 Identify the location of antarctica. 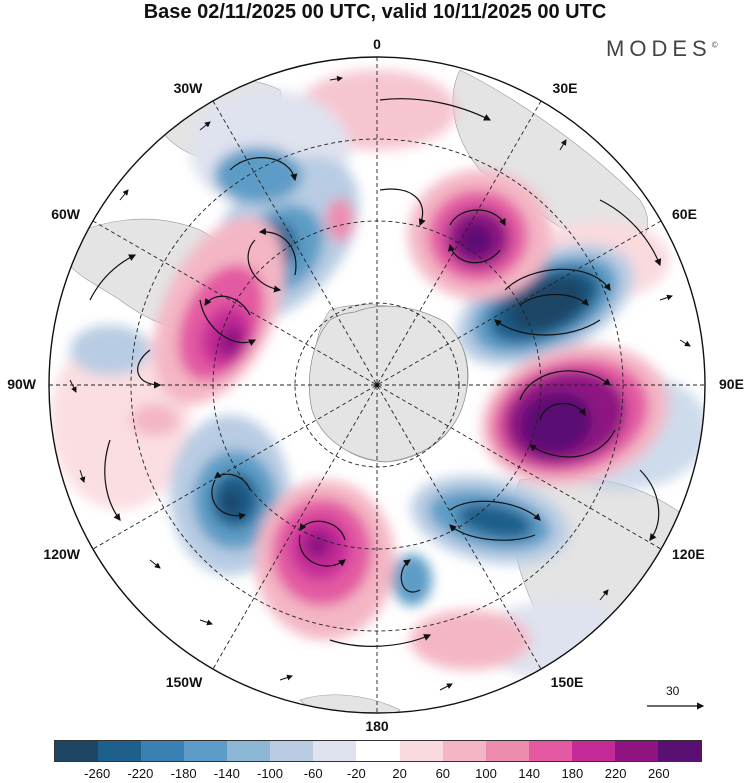
(388, 384).